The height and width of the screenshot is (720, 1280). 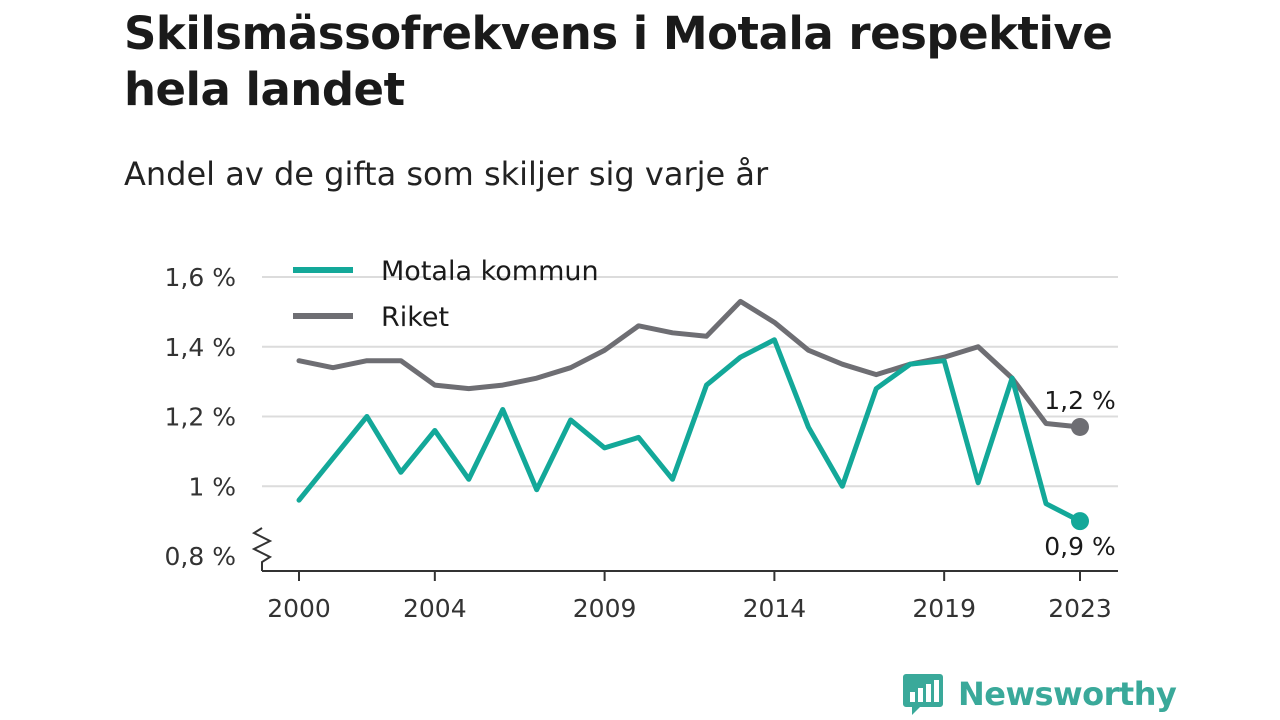 I want to click on x-tick-label: 2009, so click(x=605, y=608).